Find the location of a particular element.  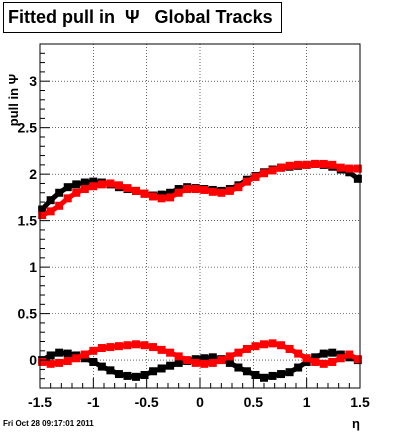

x-tick-label: 1 is located at coordinates (307, 402).